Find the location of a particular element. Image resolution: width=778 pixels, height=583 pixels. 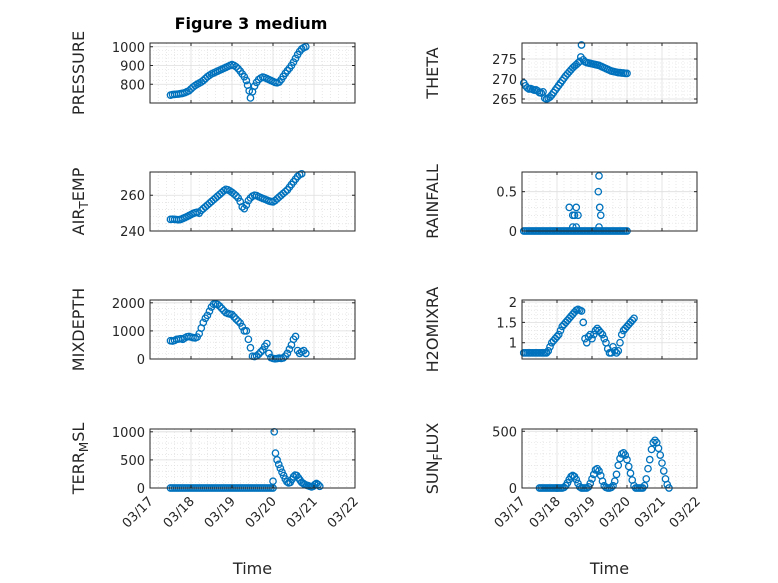

y-tick-label: 275 is located at coordinates (504, 60).